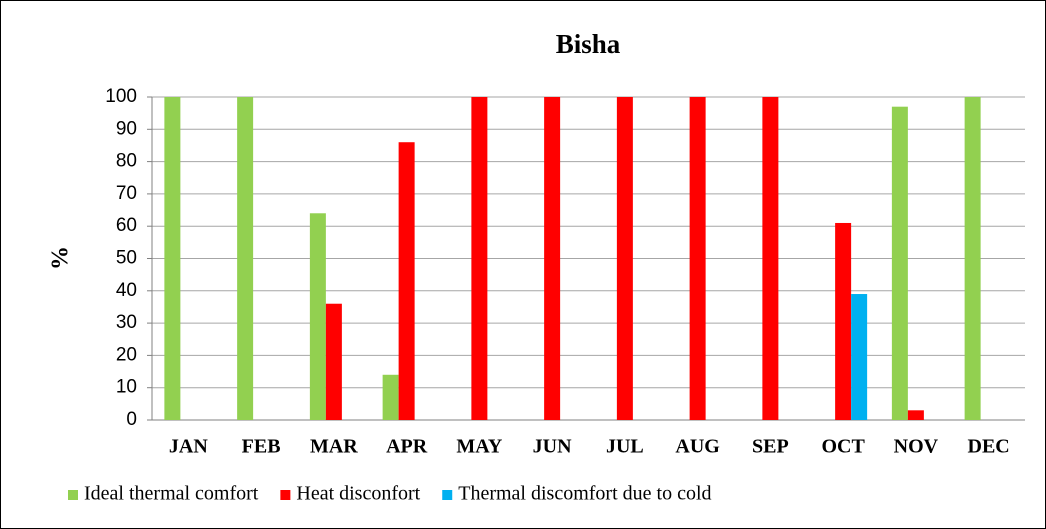  Describe the element at coordinates (126, 290) in the screenshot. I see `y-tick-label: 40` at that location.